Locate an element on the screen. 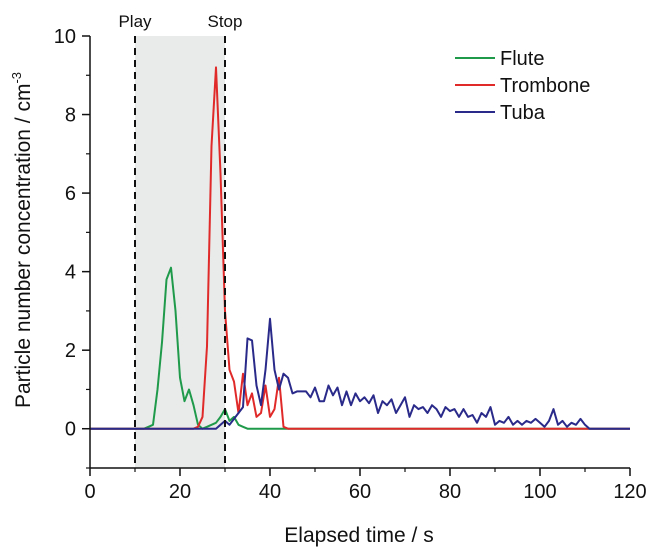  shaded-region-layer is located at coordinates (180, 252).